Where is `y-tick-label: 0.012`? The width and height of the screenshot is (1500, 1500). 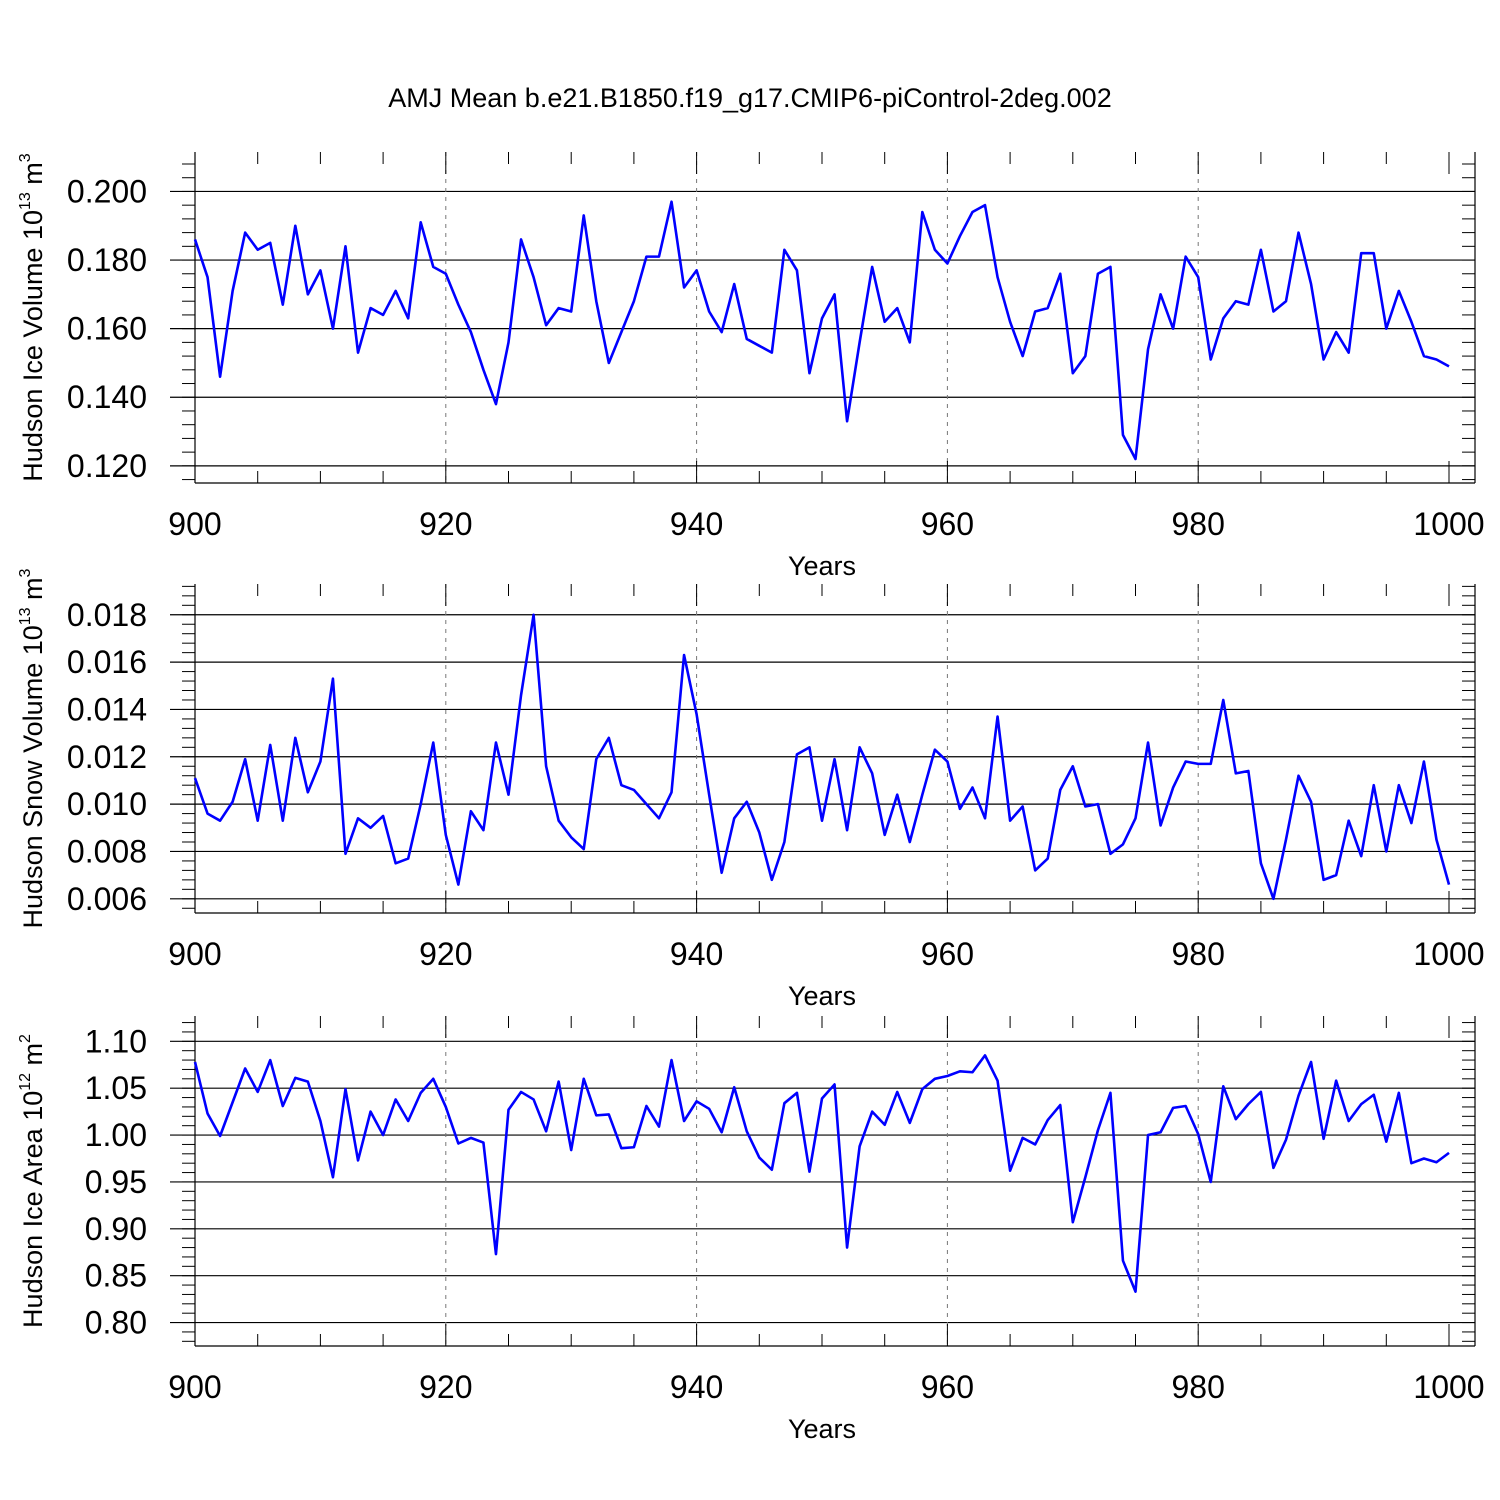 y-tick-label: 0.012 is located at coordinates (107, 757).